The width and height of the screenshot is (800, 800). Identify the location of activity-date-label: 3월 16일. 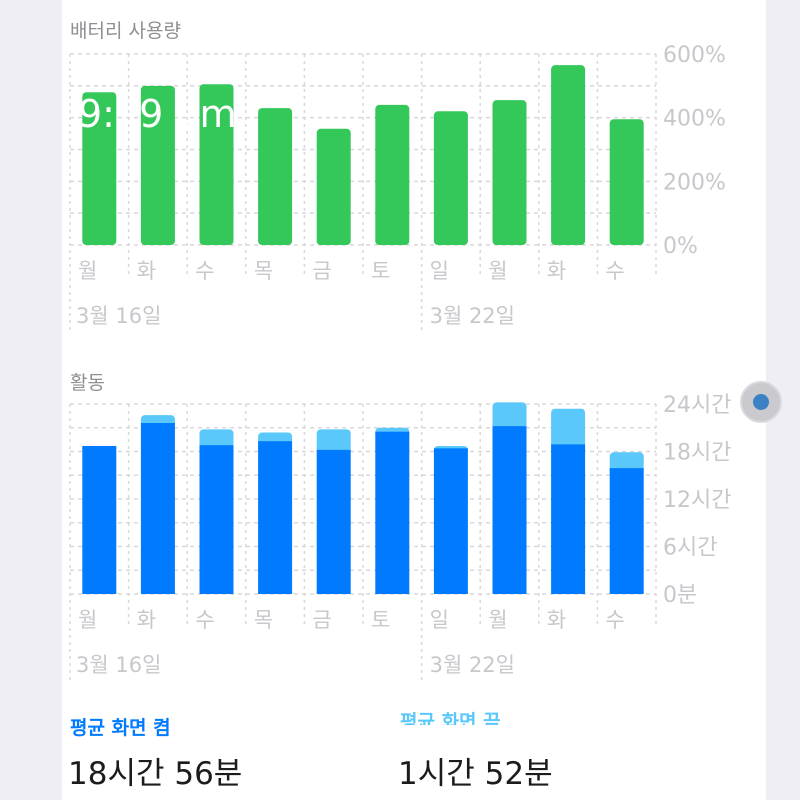
(118, 665).